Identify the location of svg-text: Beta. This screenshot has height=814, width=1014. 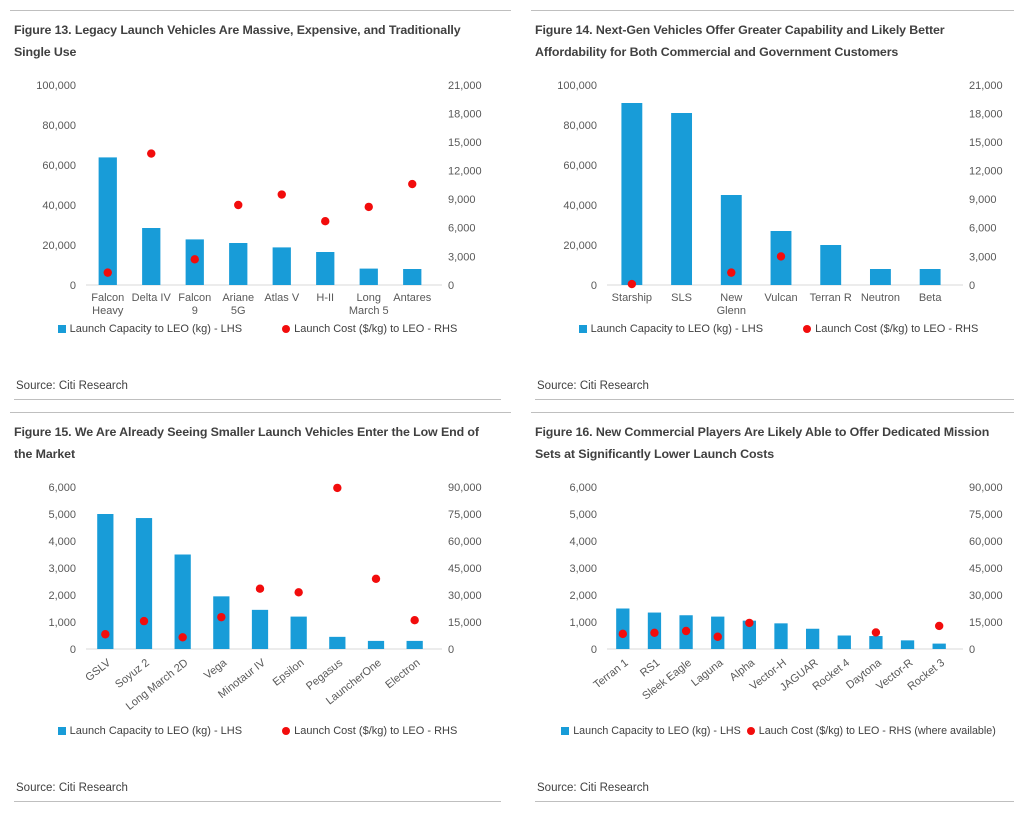
(931, 298).